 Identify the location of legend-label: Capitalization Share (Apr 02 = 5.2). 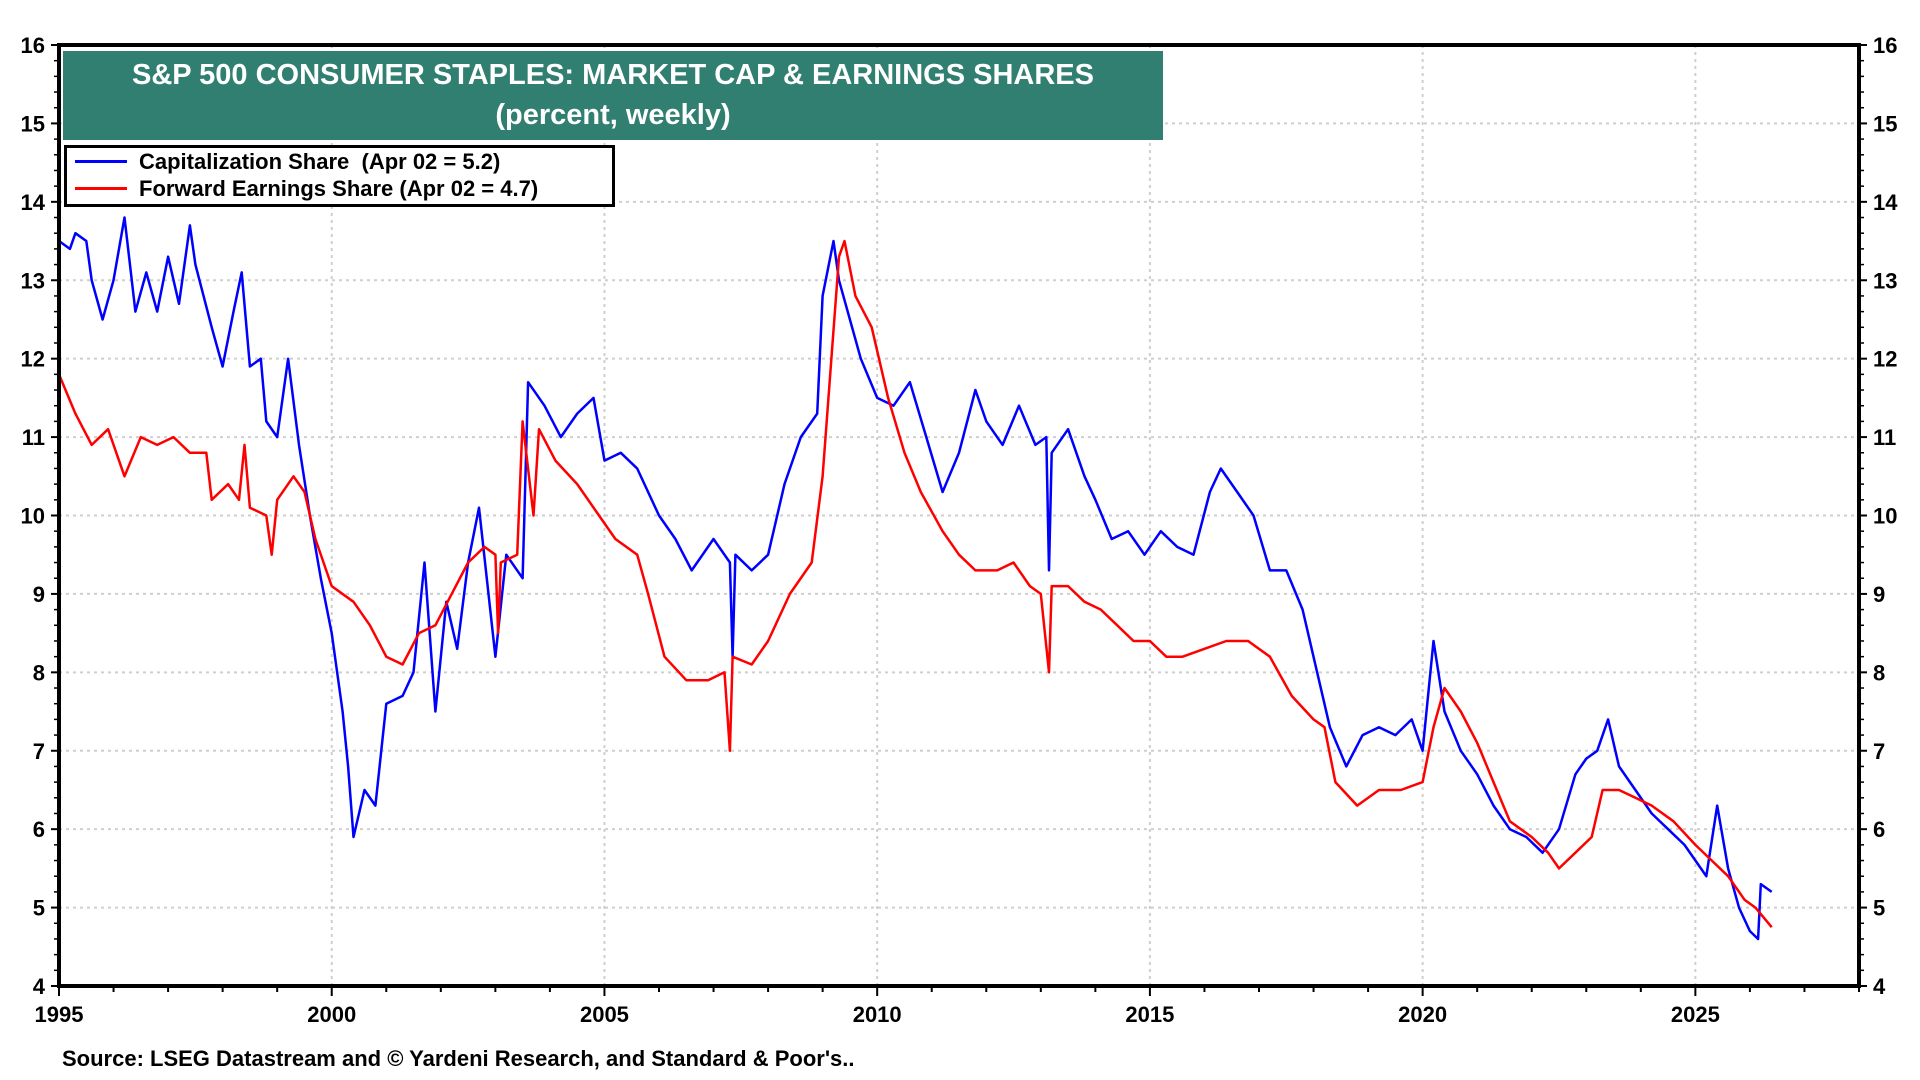
(320, 161).